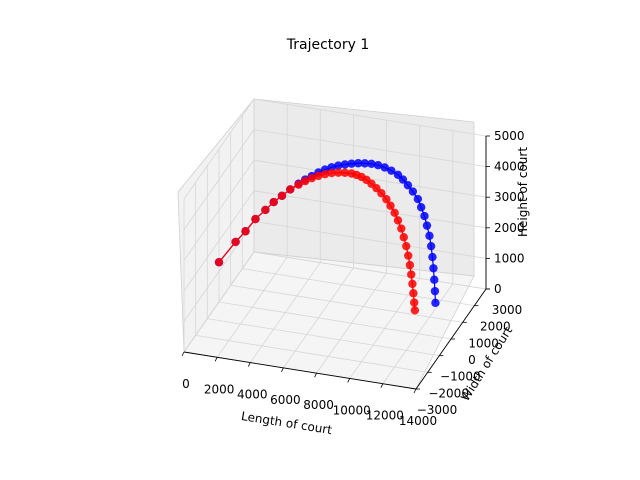 The image size is (640, 480). What do you see at coordinates (252, 395) in the screenshot?
I see `x-tick-label: 4000` at bounding box center [252, 395].